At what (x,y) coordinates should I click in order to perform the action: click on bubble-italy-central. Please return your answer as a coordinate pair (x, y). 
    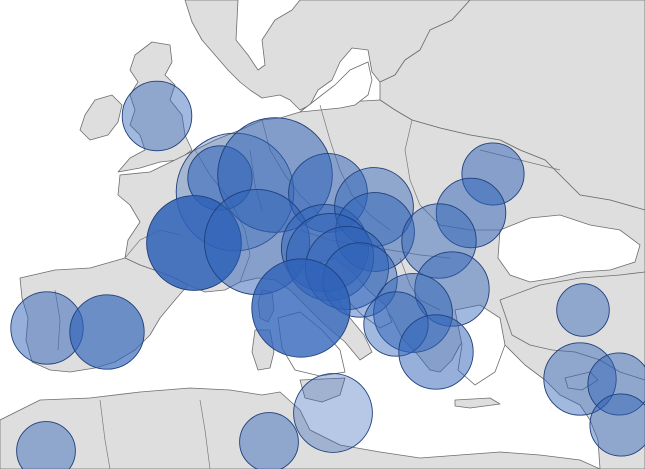
    Looking at the image, I should click on (301, 308).